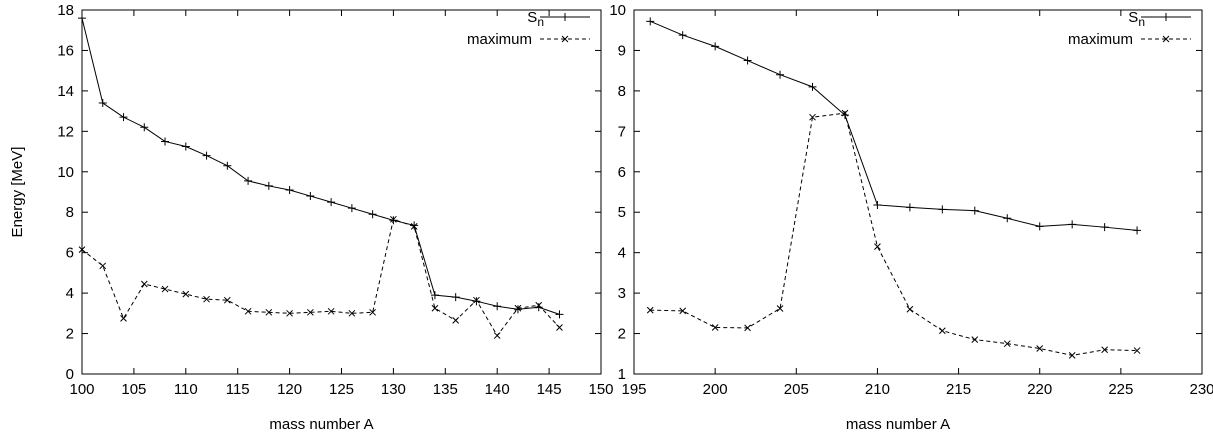  What do you see at coordinates (133, 389) in the screenshot?
I see `x-tick-label: 105` at bounding box center [133, 389].